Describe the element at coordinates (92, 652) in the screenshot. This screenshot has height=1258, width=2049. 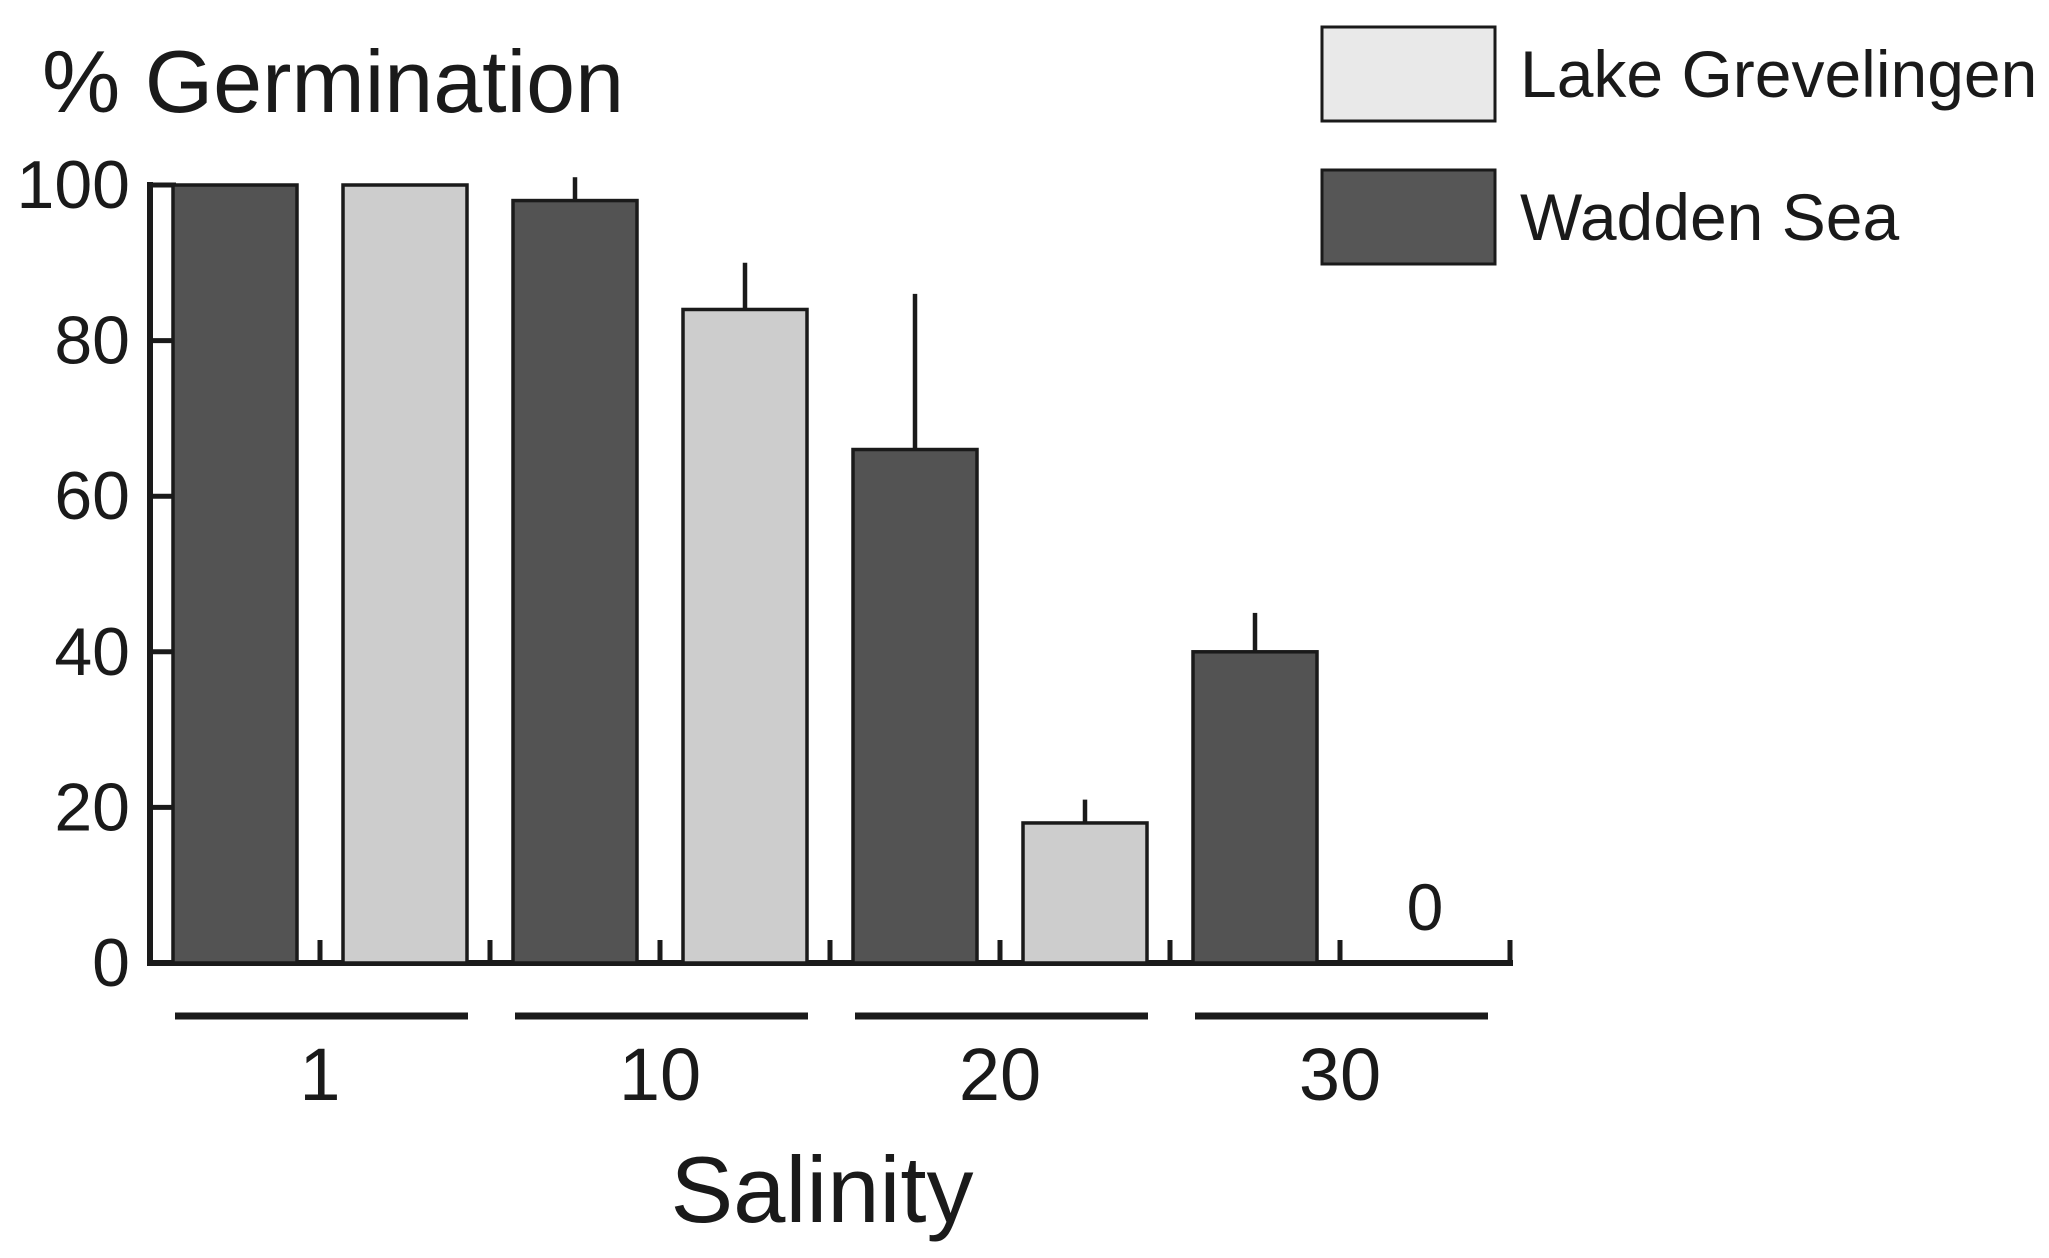
I see `y-tick-label: 40` at that location.